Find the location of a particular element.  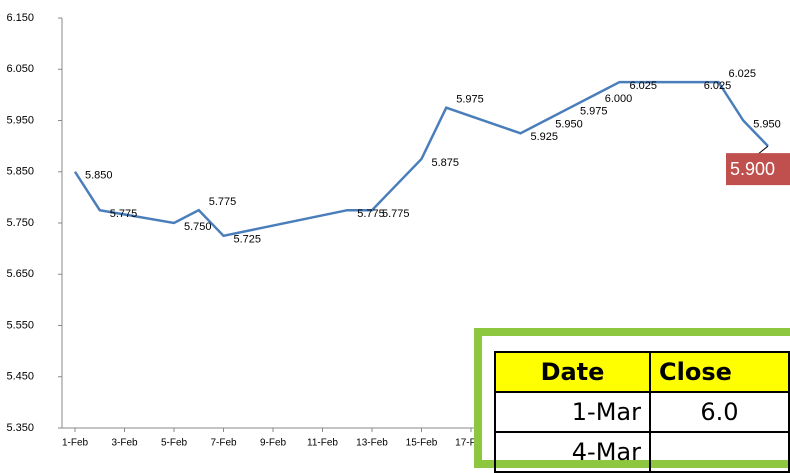

x-tick-label: 17-Feb is located at coordinates (471, 443).